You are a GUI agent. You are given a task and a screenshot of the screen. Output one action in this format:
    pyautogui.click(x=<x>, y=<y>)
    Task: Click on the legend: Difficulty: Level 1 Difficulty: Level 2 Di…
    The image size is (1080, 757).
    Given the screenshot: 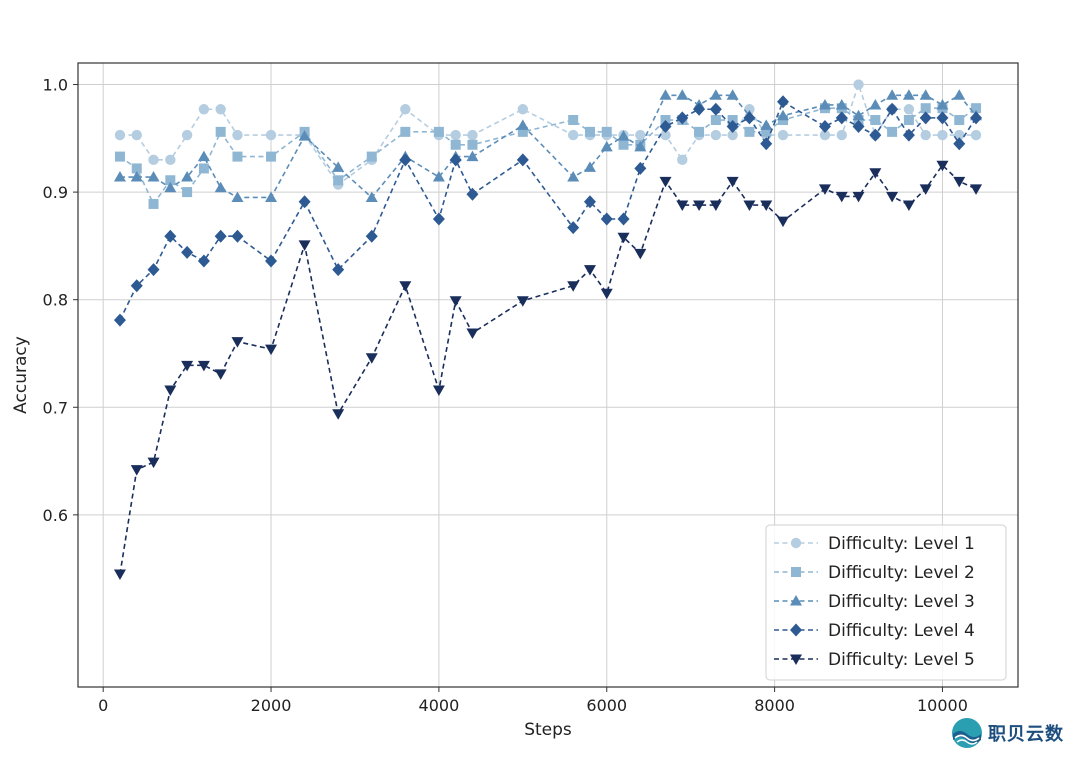 What is the action you would take?
    pyautogui.click(x=886, y=602)
    